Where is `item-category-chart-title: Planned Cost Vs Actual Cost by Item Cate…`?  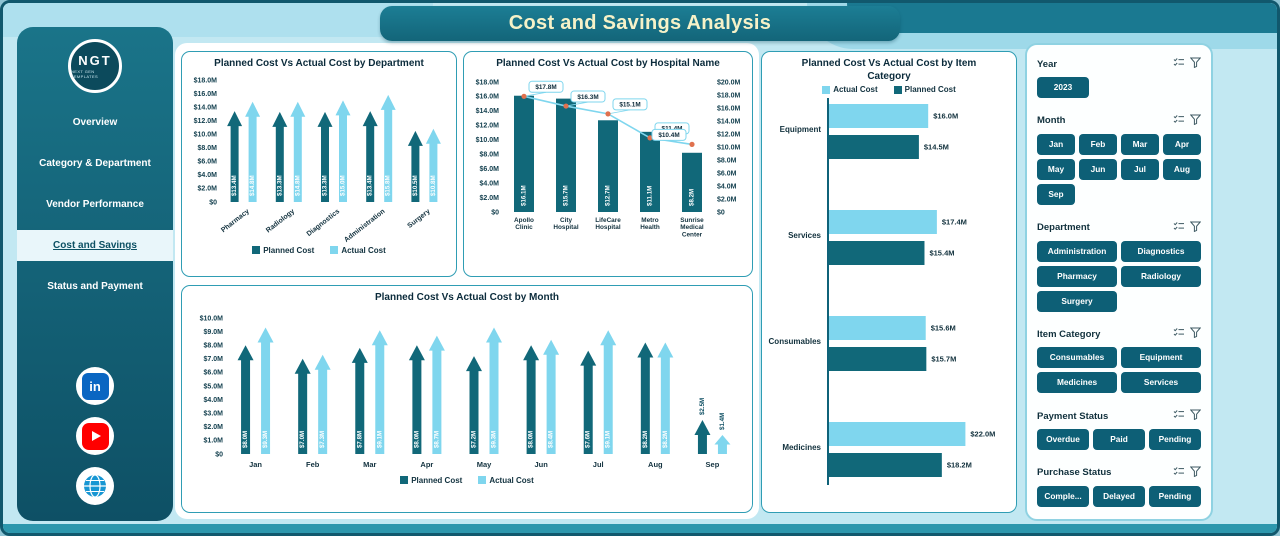 item-category-chart-title: Planned Cost Vs Actual Cost by Item Cate… is located at coordinates (889, 70).